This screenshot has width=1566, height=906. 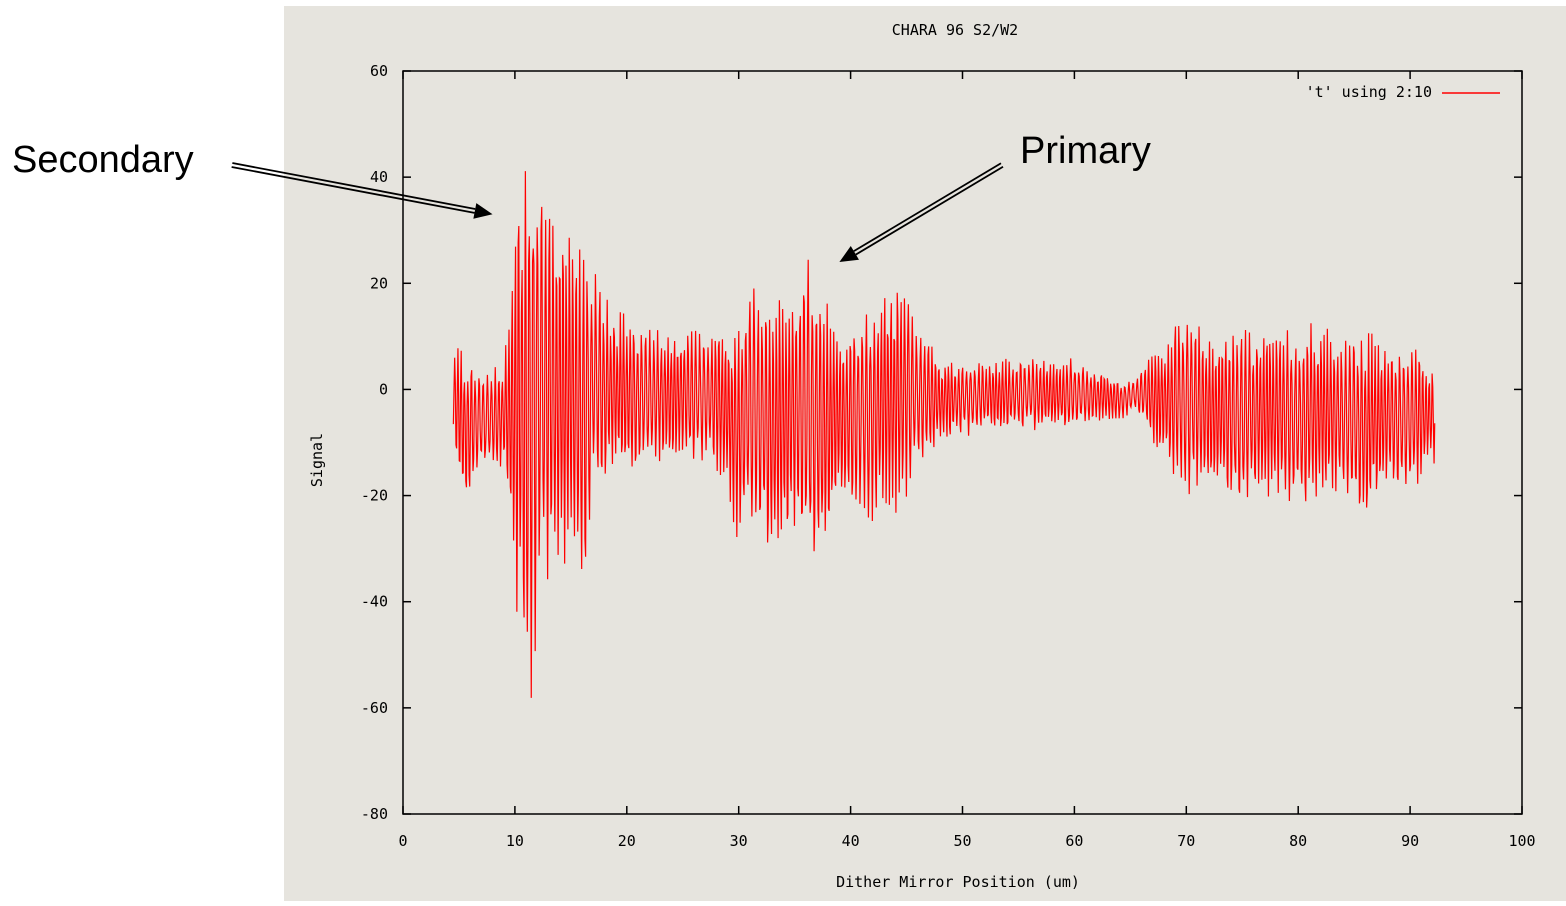 What do you see at coordinates (958, 882) in the screenshot?
I see `x-axis-label: Dither Mirror Position (um)` at bounding box center [958, 882].